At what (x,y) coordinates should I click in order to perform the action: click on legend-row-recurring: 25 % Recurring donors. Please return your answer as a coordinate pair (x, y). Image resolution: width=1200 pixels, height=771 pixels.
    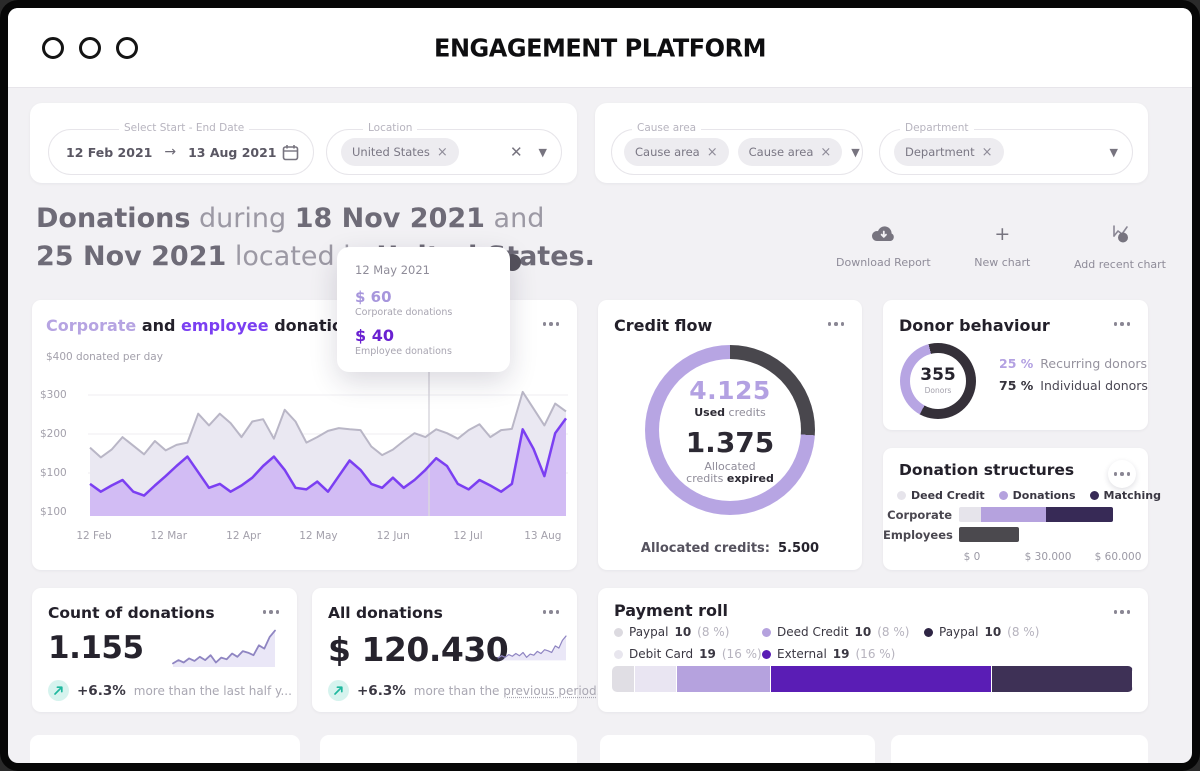
    Looking at the image, I should click on (1073, 363).